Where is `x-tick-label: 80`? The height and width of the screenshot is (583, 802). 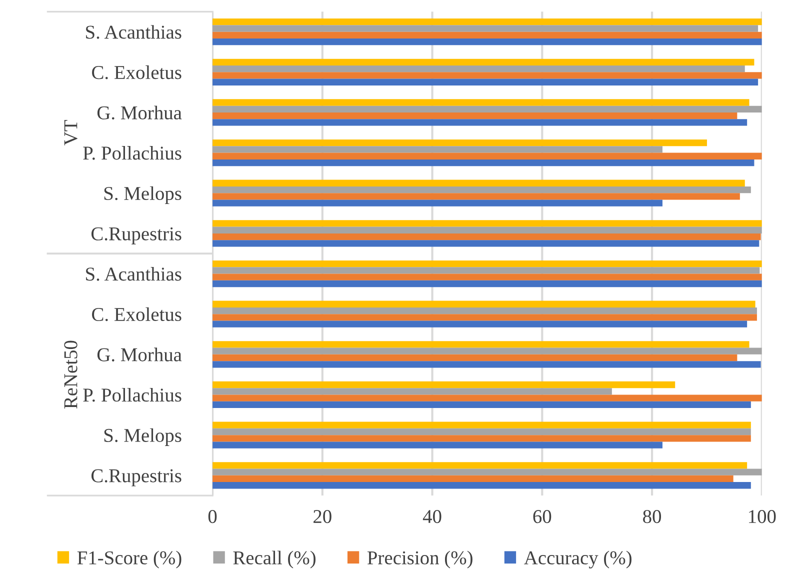 x-tick-label: 80 is located at coordinates (652, 517).